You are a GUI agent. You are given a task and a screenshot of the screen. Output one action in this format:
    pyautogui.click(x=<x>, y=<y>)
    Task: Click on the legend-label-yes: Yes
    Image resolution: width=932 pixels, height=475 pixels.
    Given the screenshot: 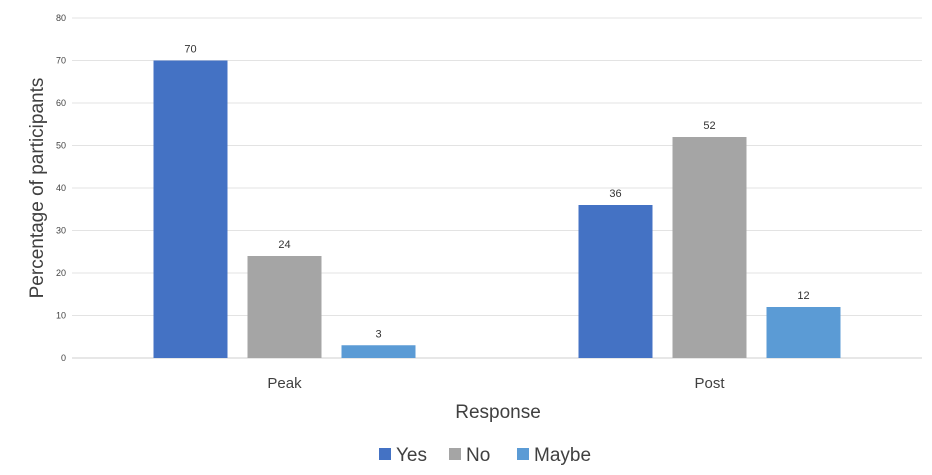 What is the action you would take?
    pyautogui.click(x=411, y=455)
    